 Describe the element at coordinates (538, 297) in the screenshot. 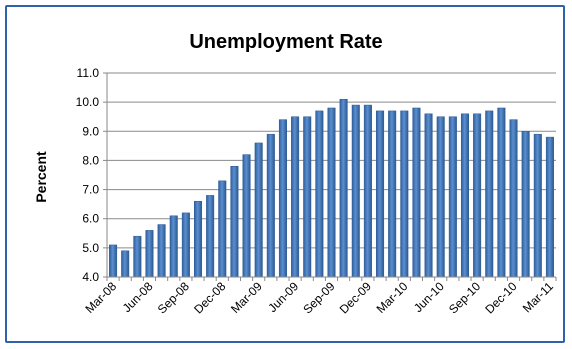

I see `x-tick-label: Mar-11` at that location.